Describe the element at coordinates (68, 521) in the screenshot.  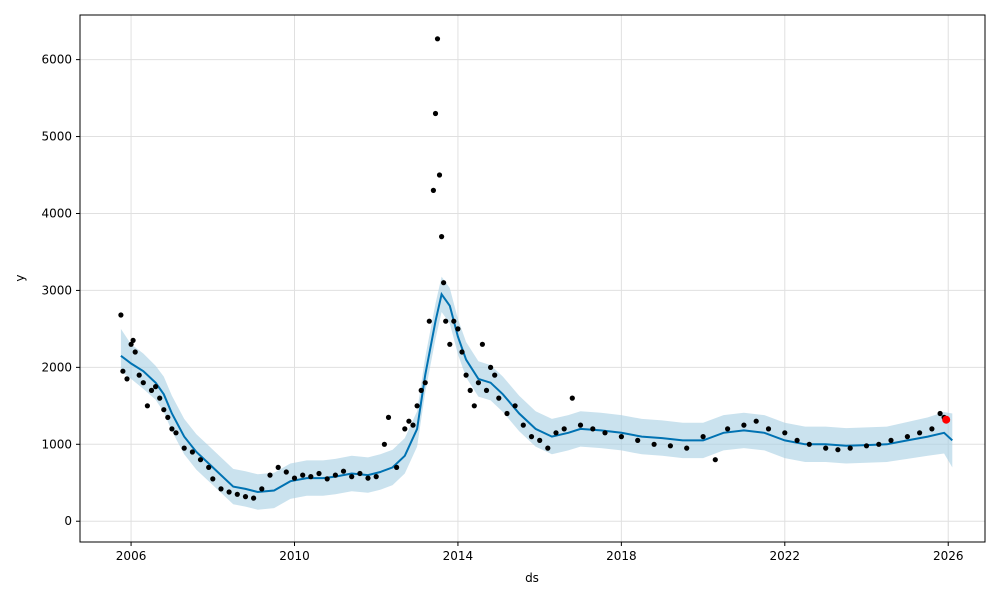
I see `y-tick-label: 0` at that location.